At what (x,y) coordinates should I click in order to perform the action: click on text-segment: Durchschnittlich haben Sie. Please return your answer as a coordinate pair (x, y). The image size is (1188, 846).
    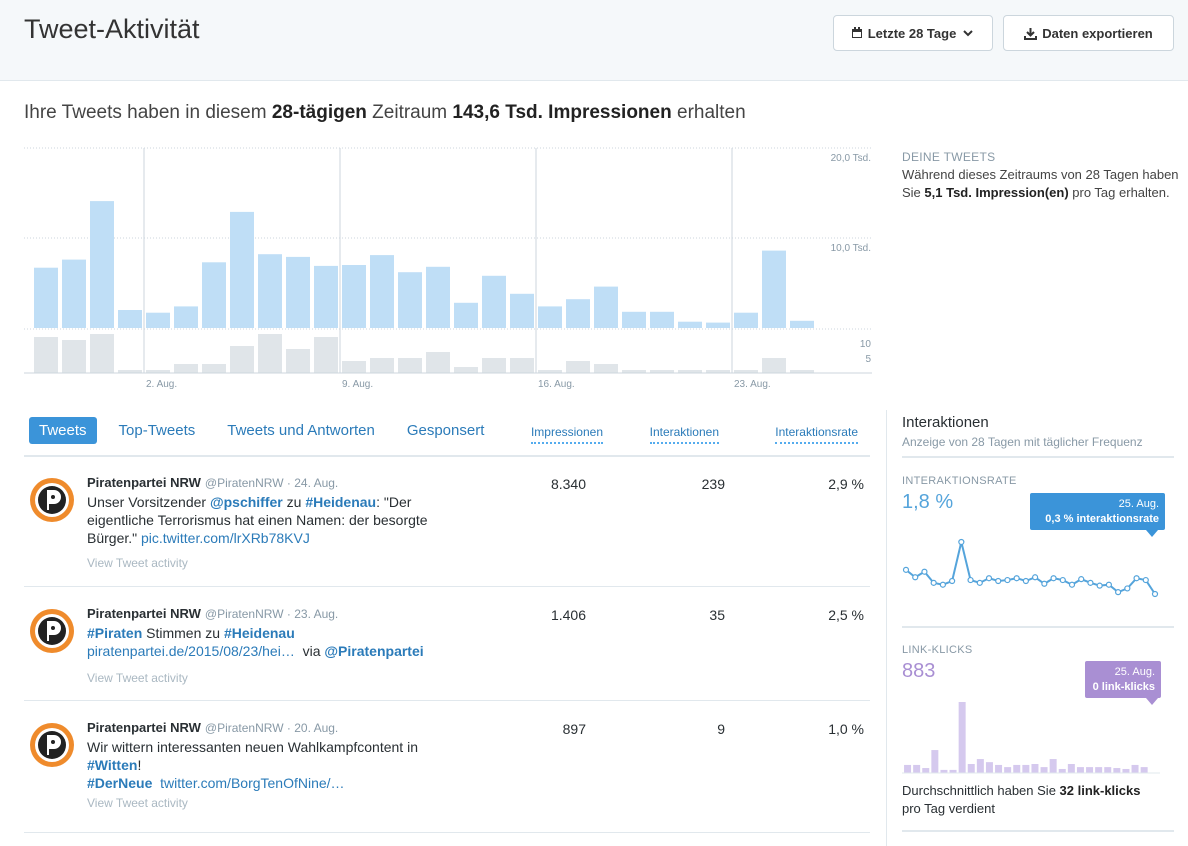
    Looking at the image, I should click on (981, 790).